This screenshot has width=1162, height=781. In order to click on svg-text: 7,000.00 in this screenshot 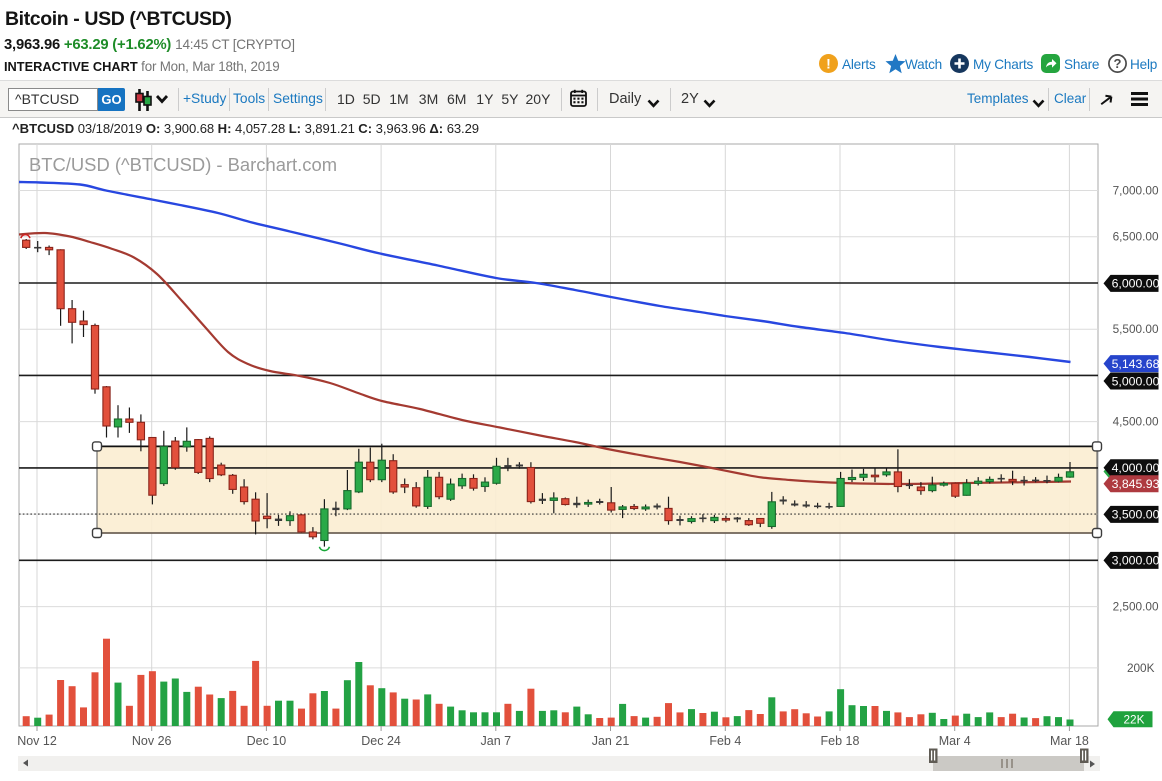, I will do `click(1136, 191)`.